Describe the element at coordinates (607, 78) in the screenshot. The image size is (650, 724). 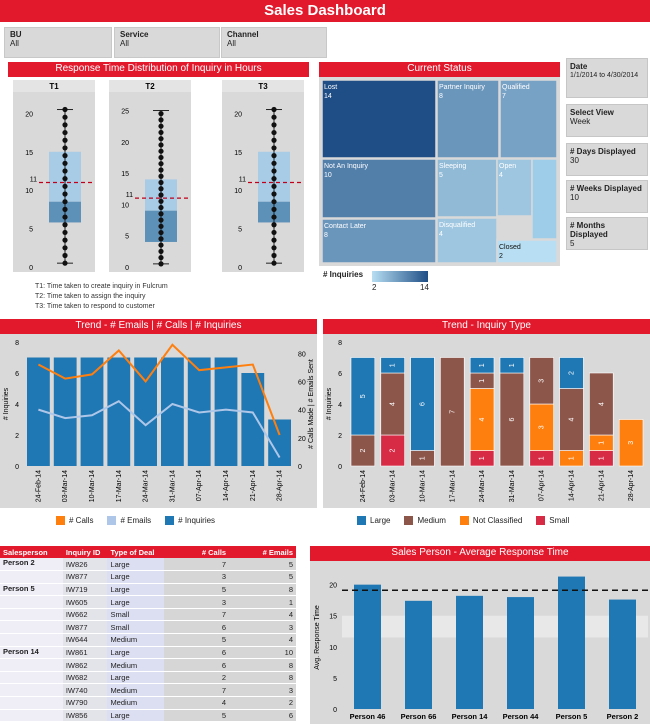
I see `date-control: Date 1/1/2014 to 4/30/2014` at that location.